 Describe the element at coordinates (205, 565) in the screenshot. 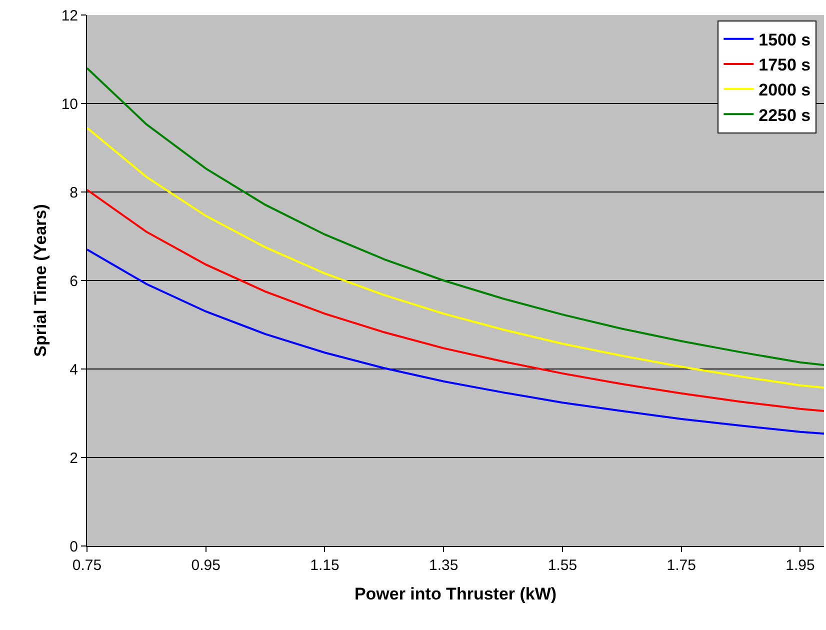

I see `x-tick-label: 0.95` at that location.